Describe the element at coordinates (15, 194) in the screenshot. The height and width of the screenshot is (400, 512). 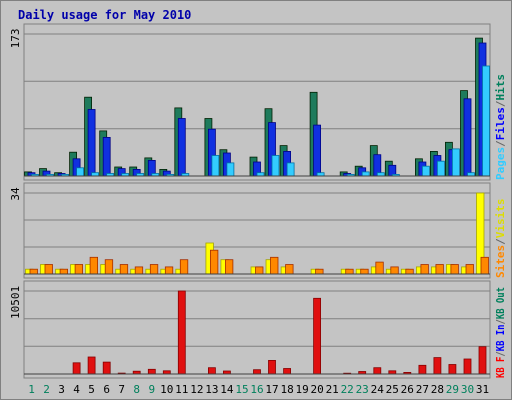
I see `y-max-label: 34` at that location.